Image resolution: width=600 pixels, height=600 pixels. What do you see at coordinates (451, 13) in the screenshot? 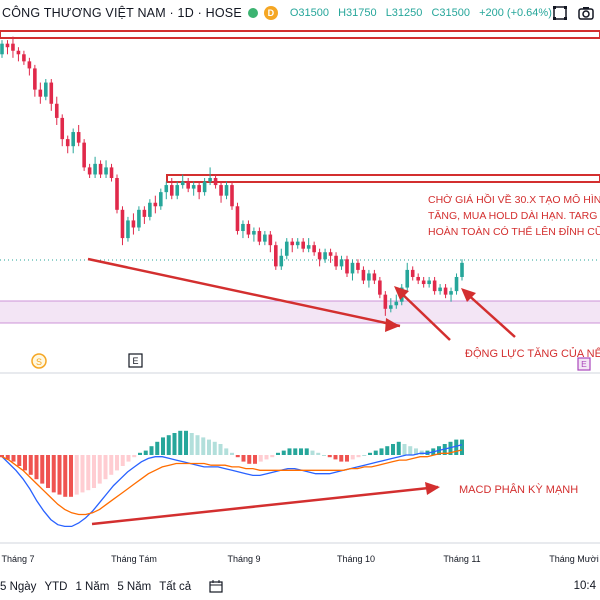
I see `close-value: C31500` at bounding box center [451, 13].